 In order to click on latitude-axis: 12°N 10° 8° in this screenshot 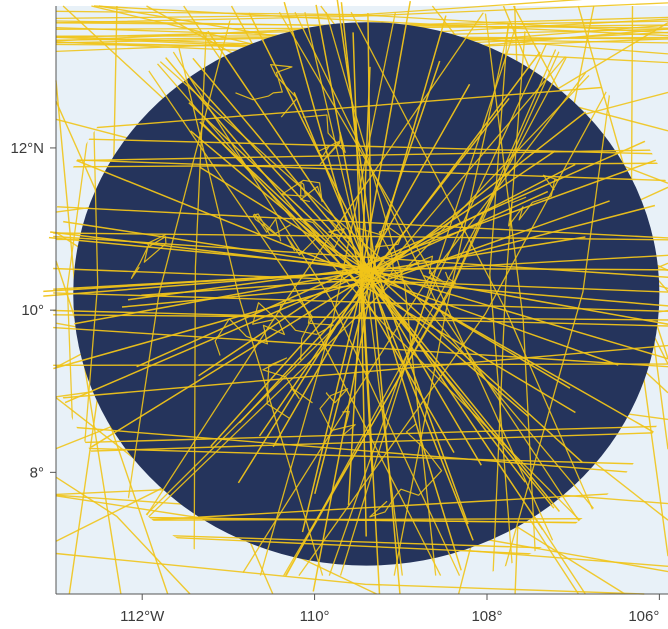, I will do `click(33, 310)`.